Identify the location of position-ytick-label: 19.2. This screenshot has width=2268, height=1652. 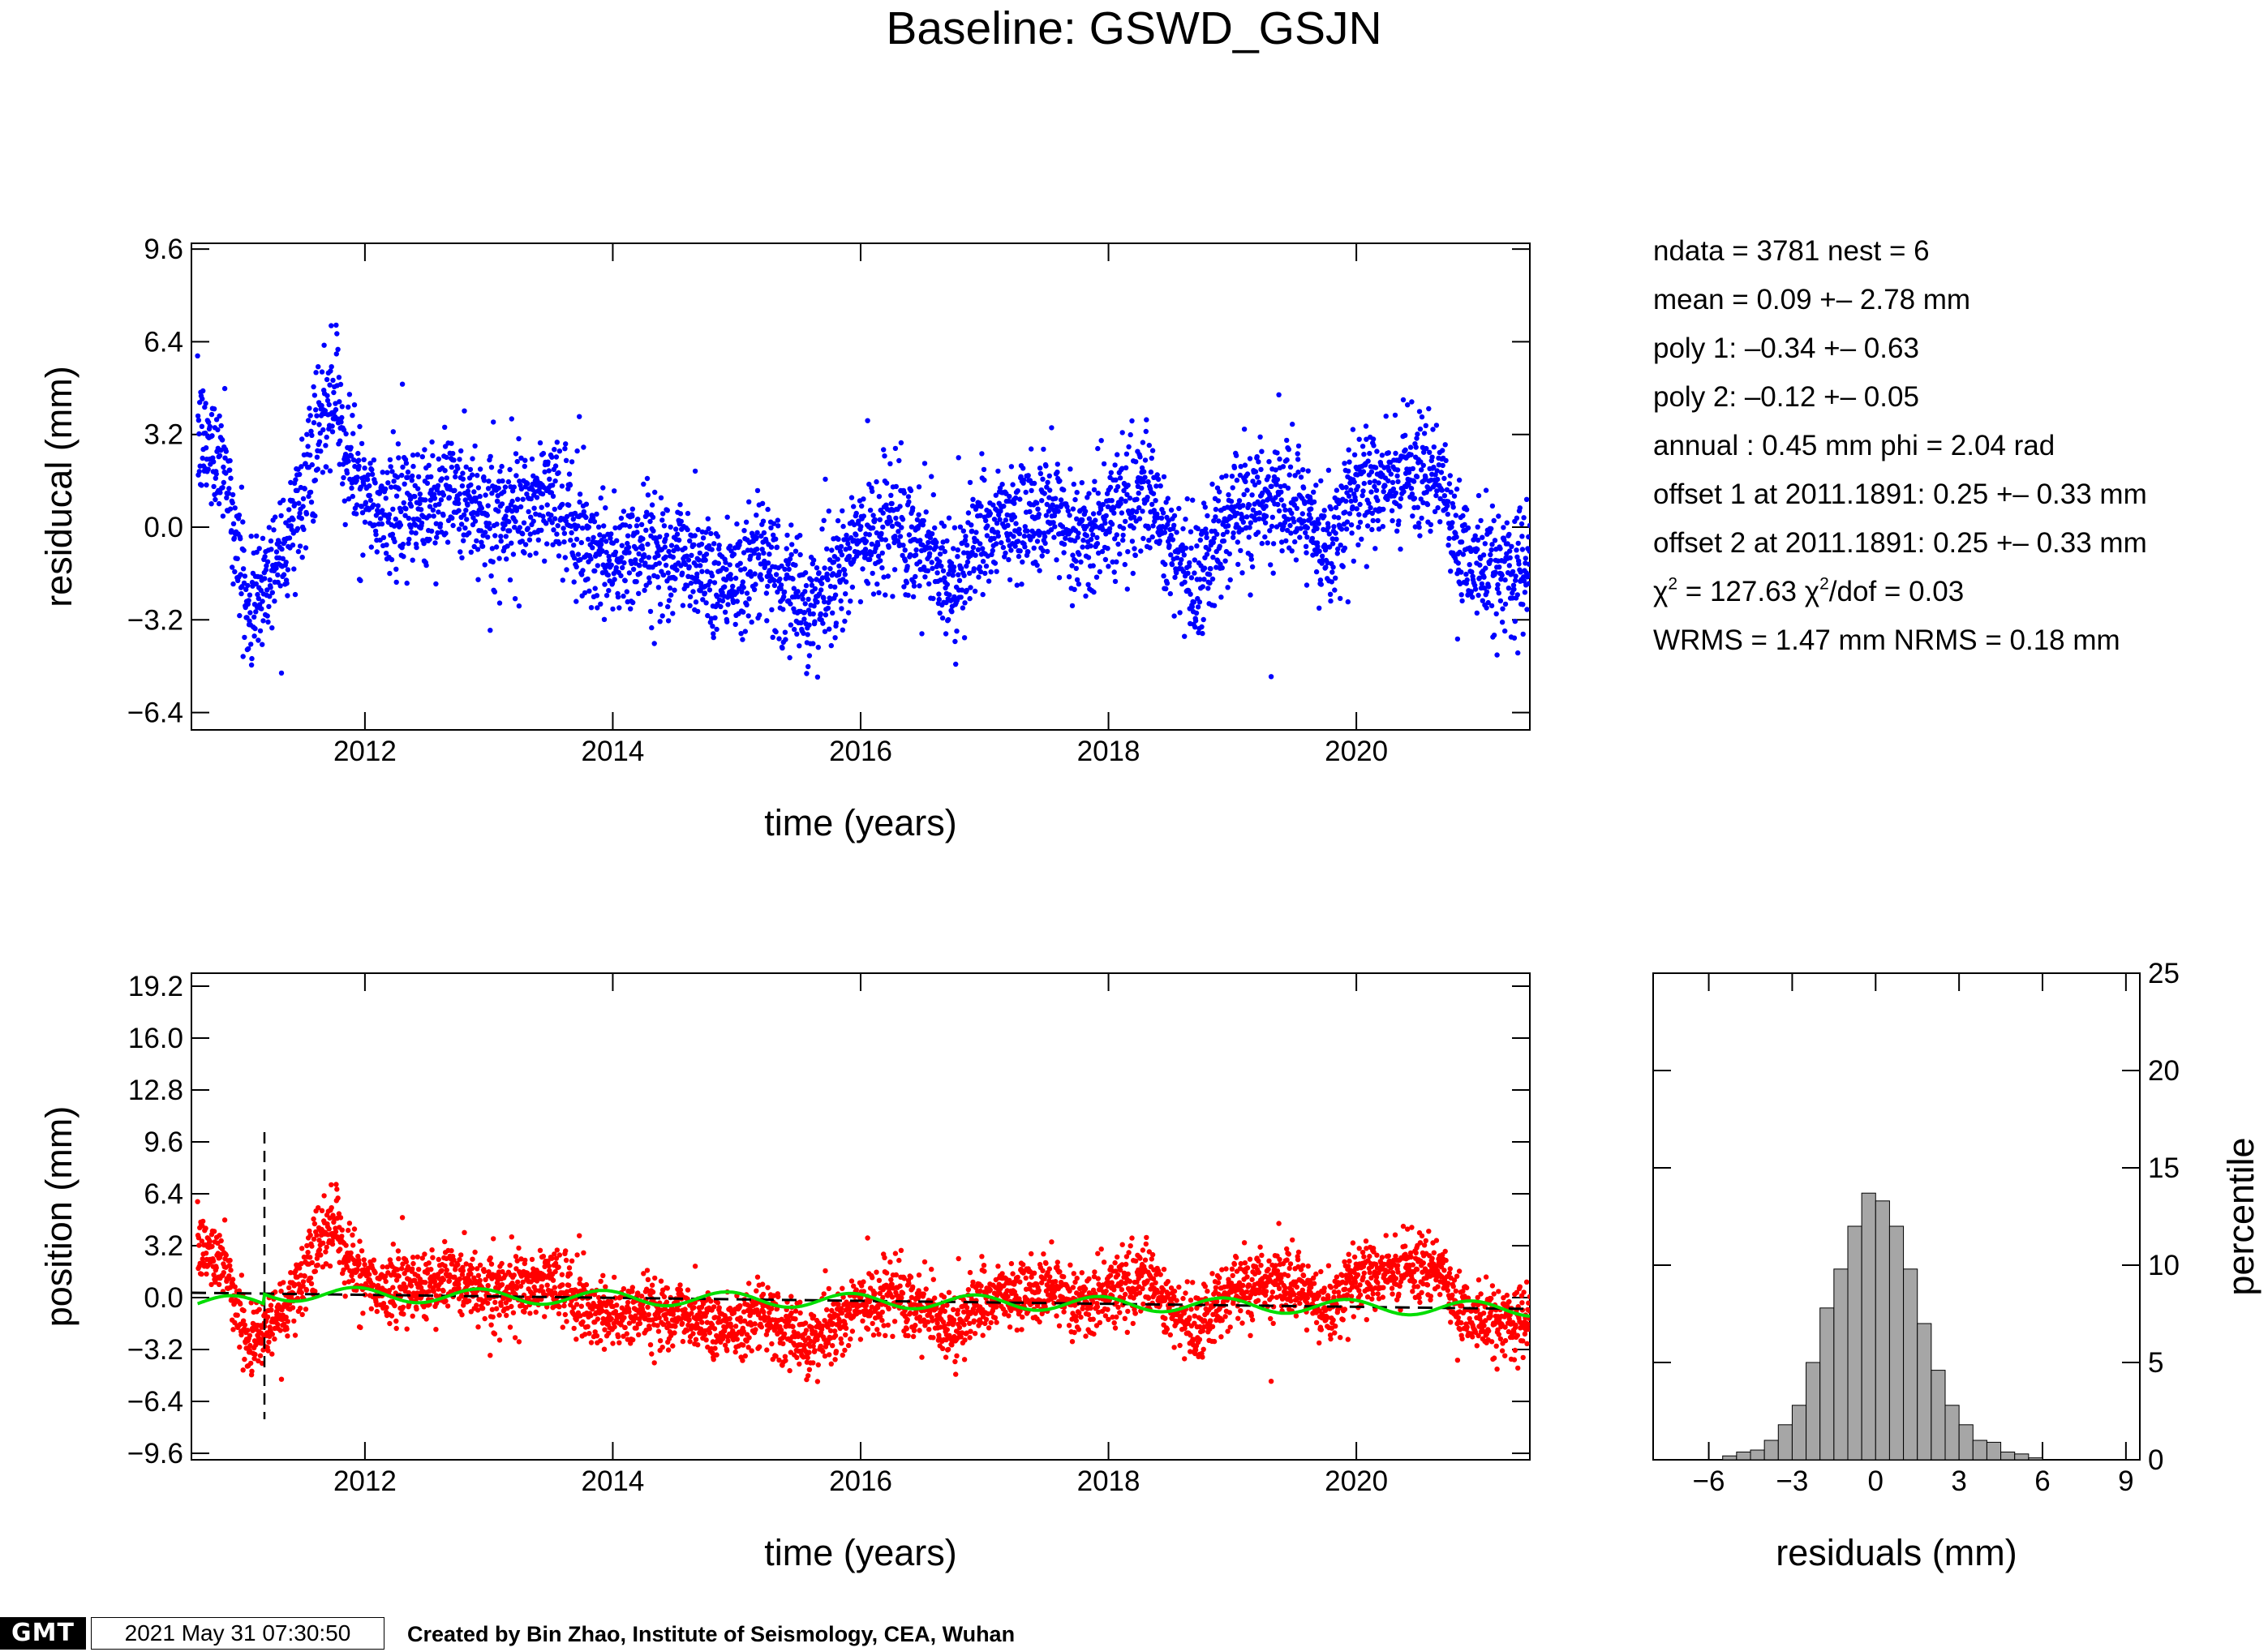
(155, 986).